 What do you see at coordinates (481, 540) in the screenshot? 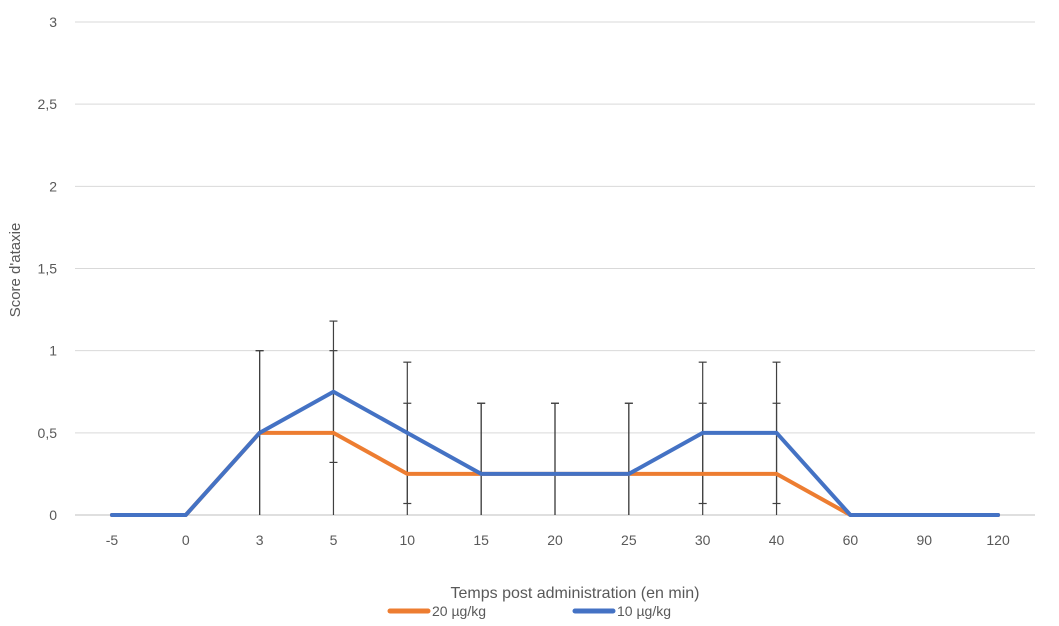
I see `x-tick-label: 15` at bounding box center [481, 540].